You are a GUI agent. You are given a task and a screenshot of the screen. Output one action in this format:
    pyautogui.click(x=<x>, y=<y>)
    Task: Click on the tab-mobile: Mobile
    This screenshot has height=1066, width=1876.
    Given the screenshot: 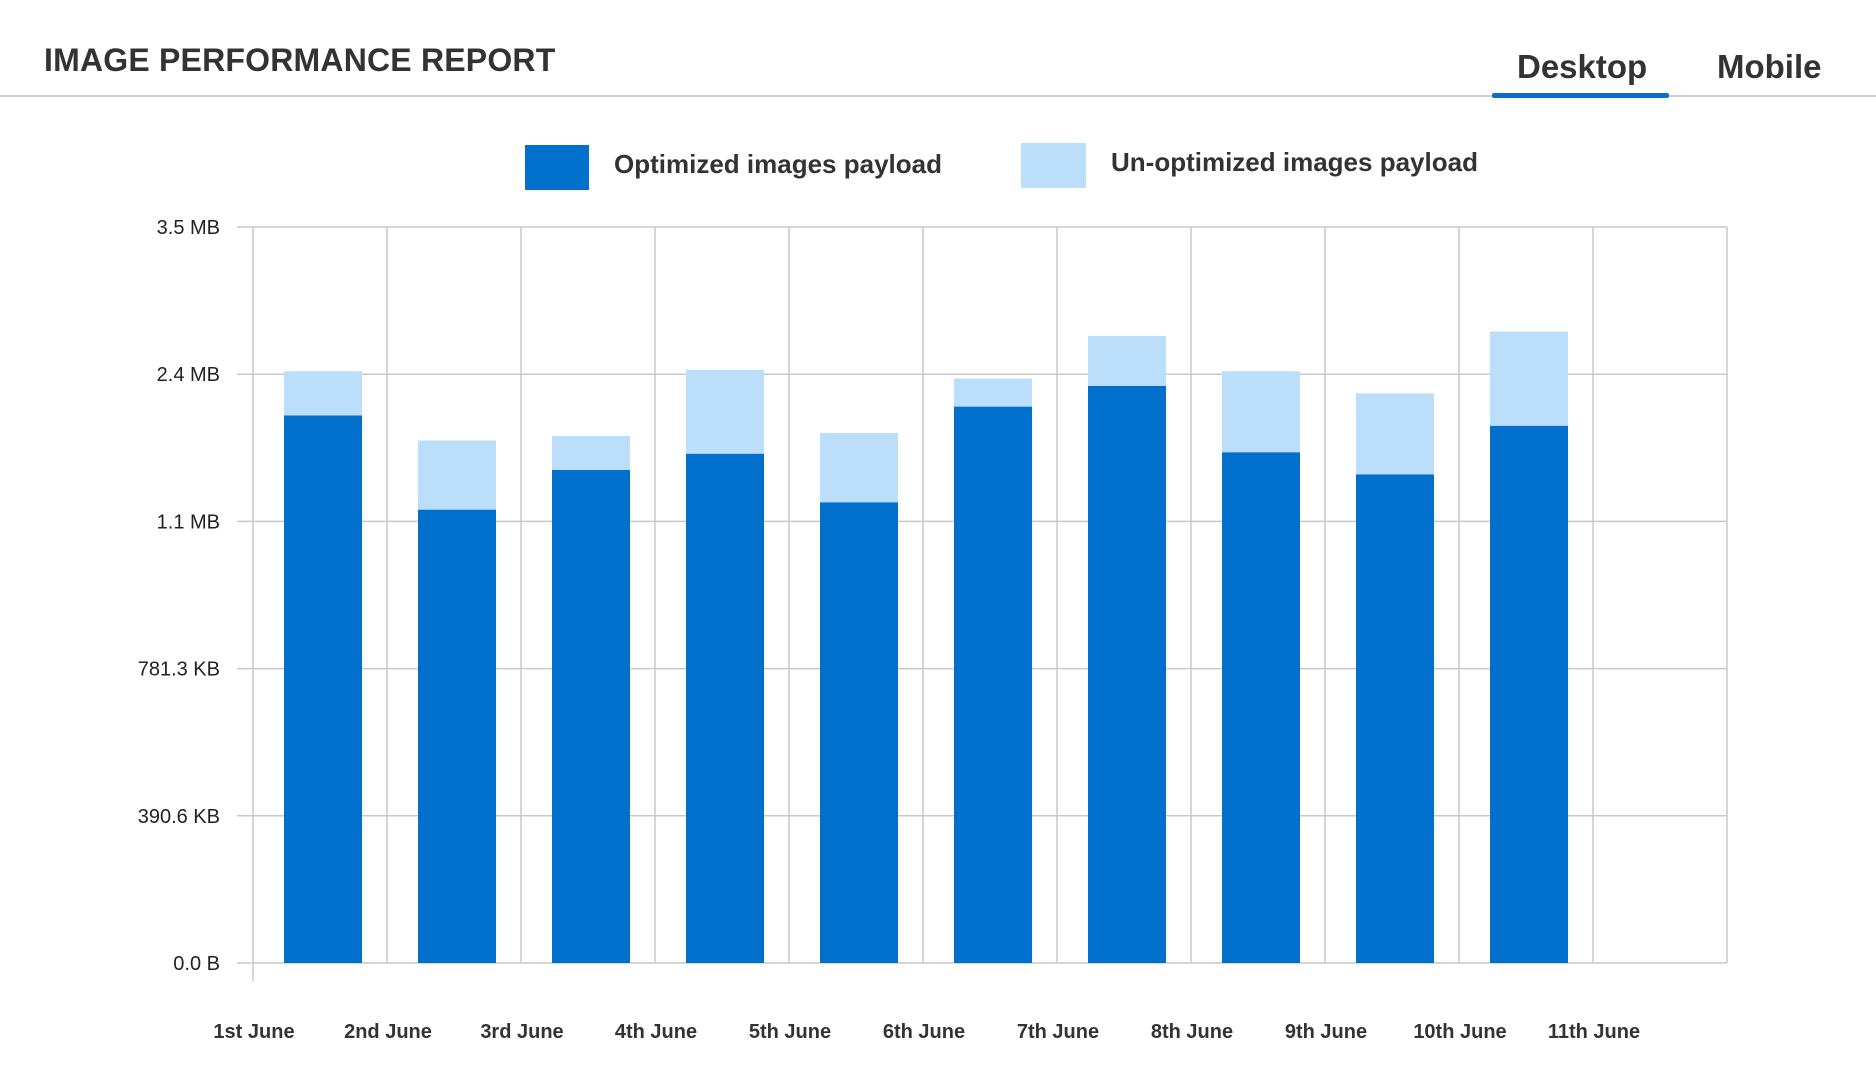 What is the action you would take?
    pyautogui.click(x=1769, y=66)
    